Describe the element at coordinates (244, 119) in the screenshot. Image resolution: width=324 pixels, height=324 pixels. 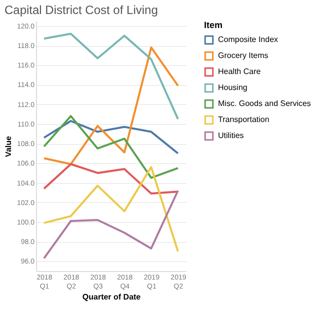
I see `legend-label: Transportation` at that location.